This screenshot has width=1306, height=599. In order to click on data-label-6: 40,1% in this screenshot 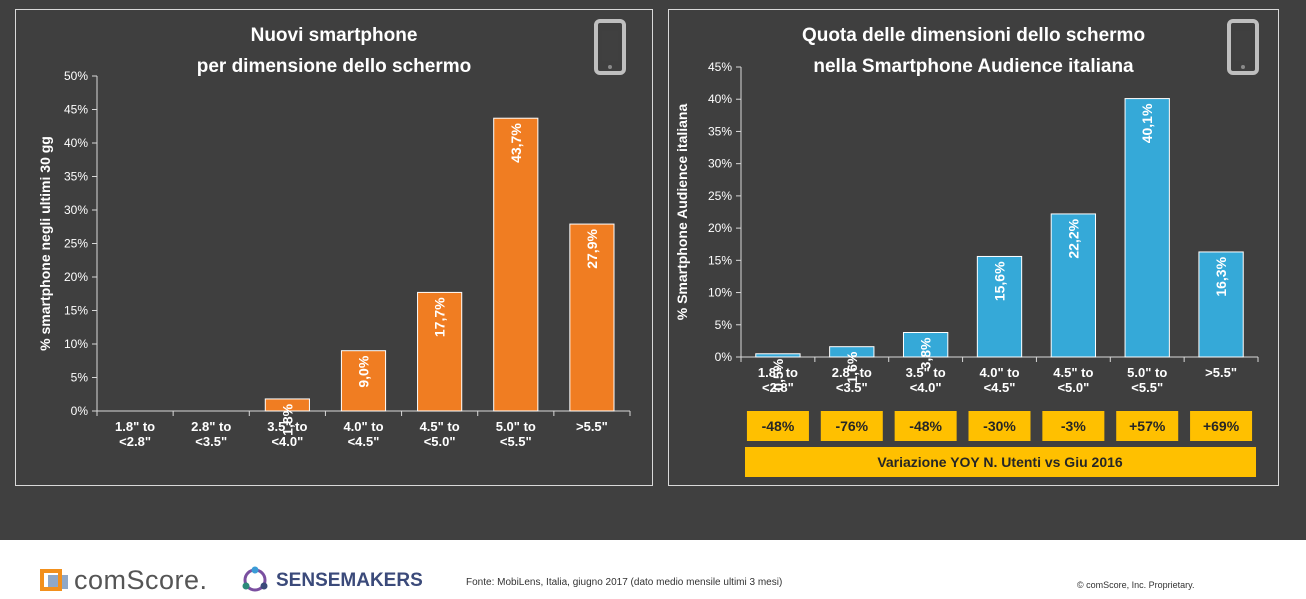, I will do `click(1147, 123)`.